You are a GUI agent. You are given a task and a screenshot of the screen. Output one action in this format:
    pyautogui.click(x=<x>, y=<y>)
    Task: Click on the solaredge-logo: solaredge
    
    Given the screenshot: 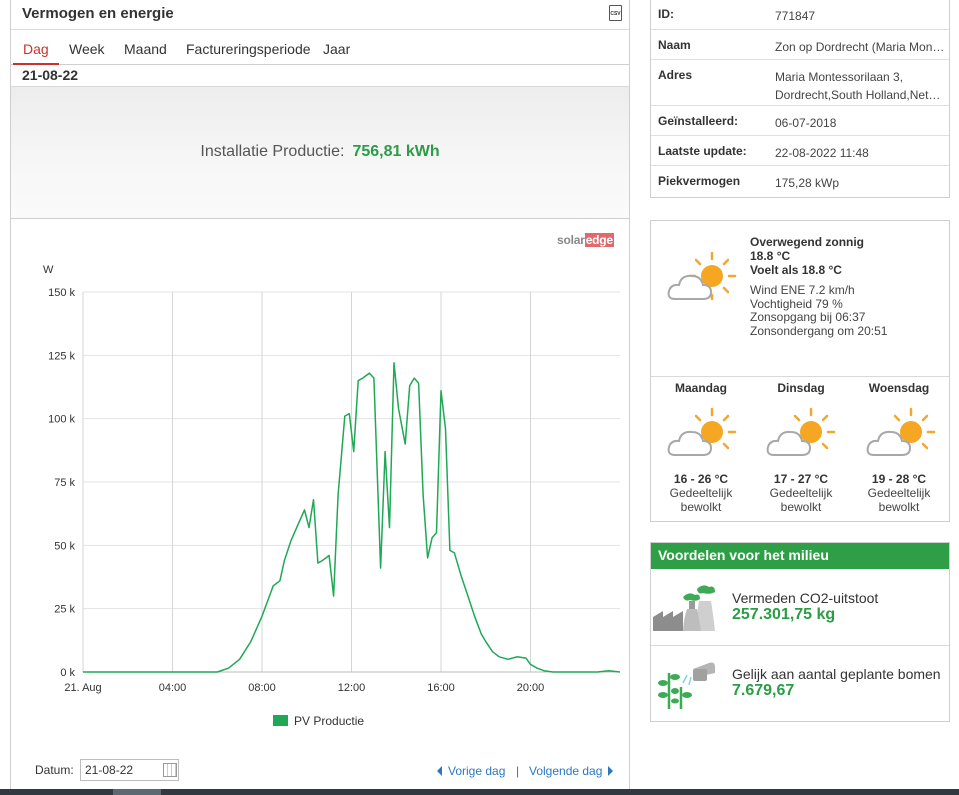 What is the action you would take?
    pyautogui.click(x=585, y=240)
    